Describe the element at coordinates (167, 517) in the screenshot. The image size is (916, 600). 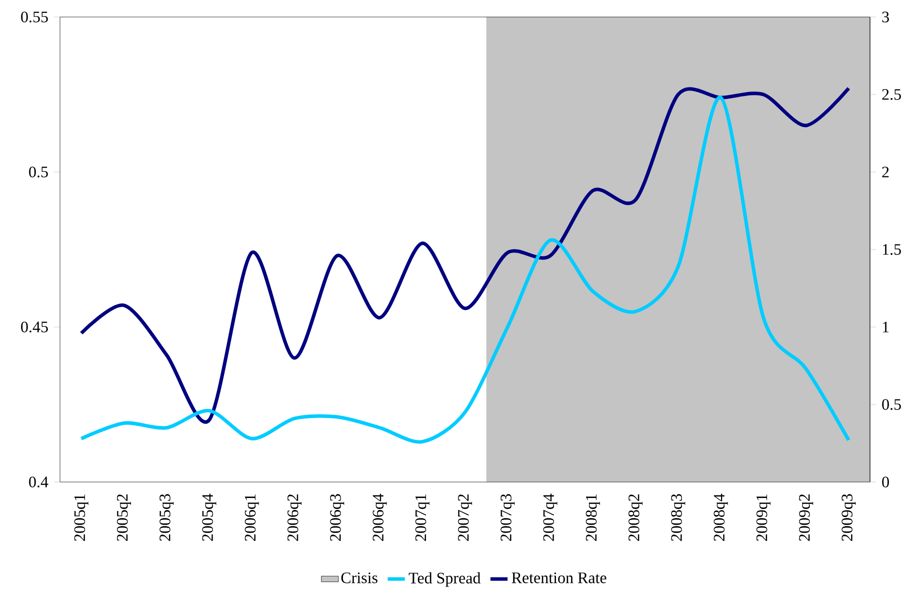
I see `x-tick-label: 2005q3` at that location.